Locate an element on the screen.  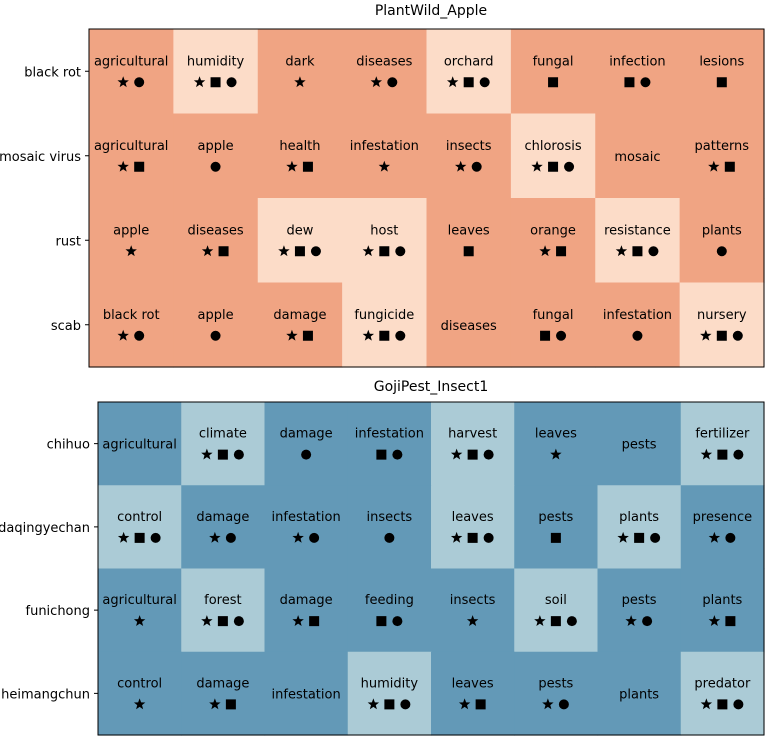
heatmap-cell: predator is located at coordinates (722, 693).